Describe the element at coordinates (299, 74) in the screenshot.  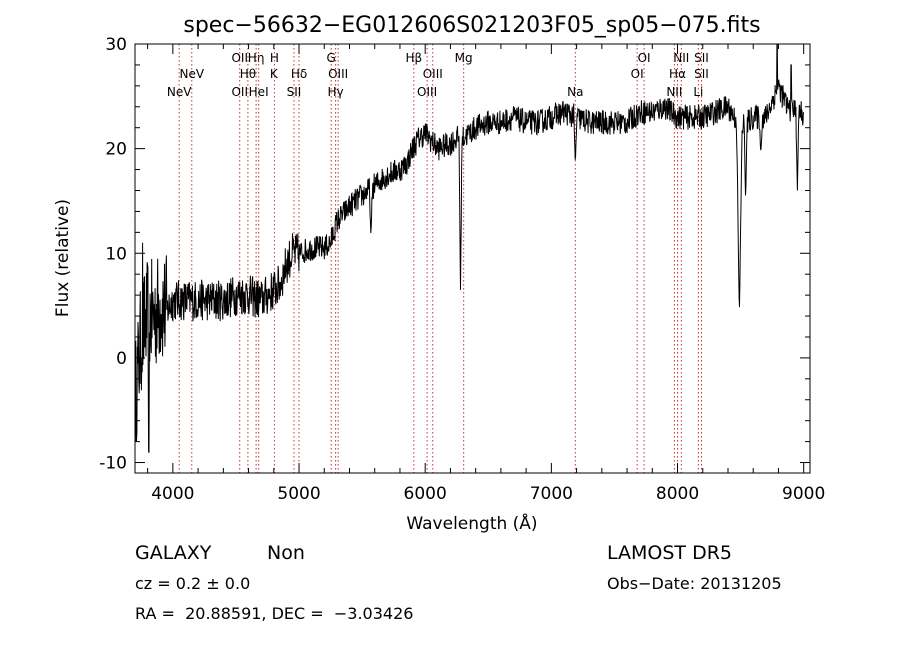
I see `line-label: Hδ` at that location.